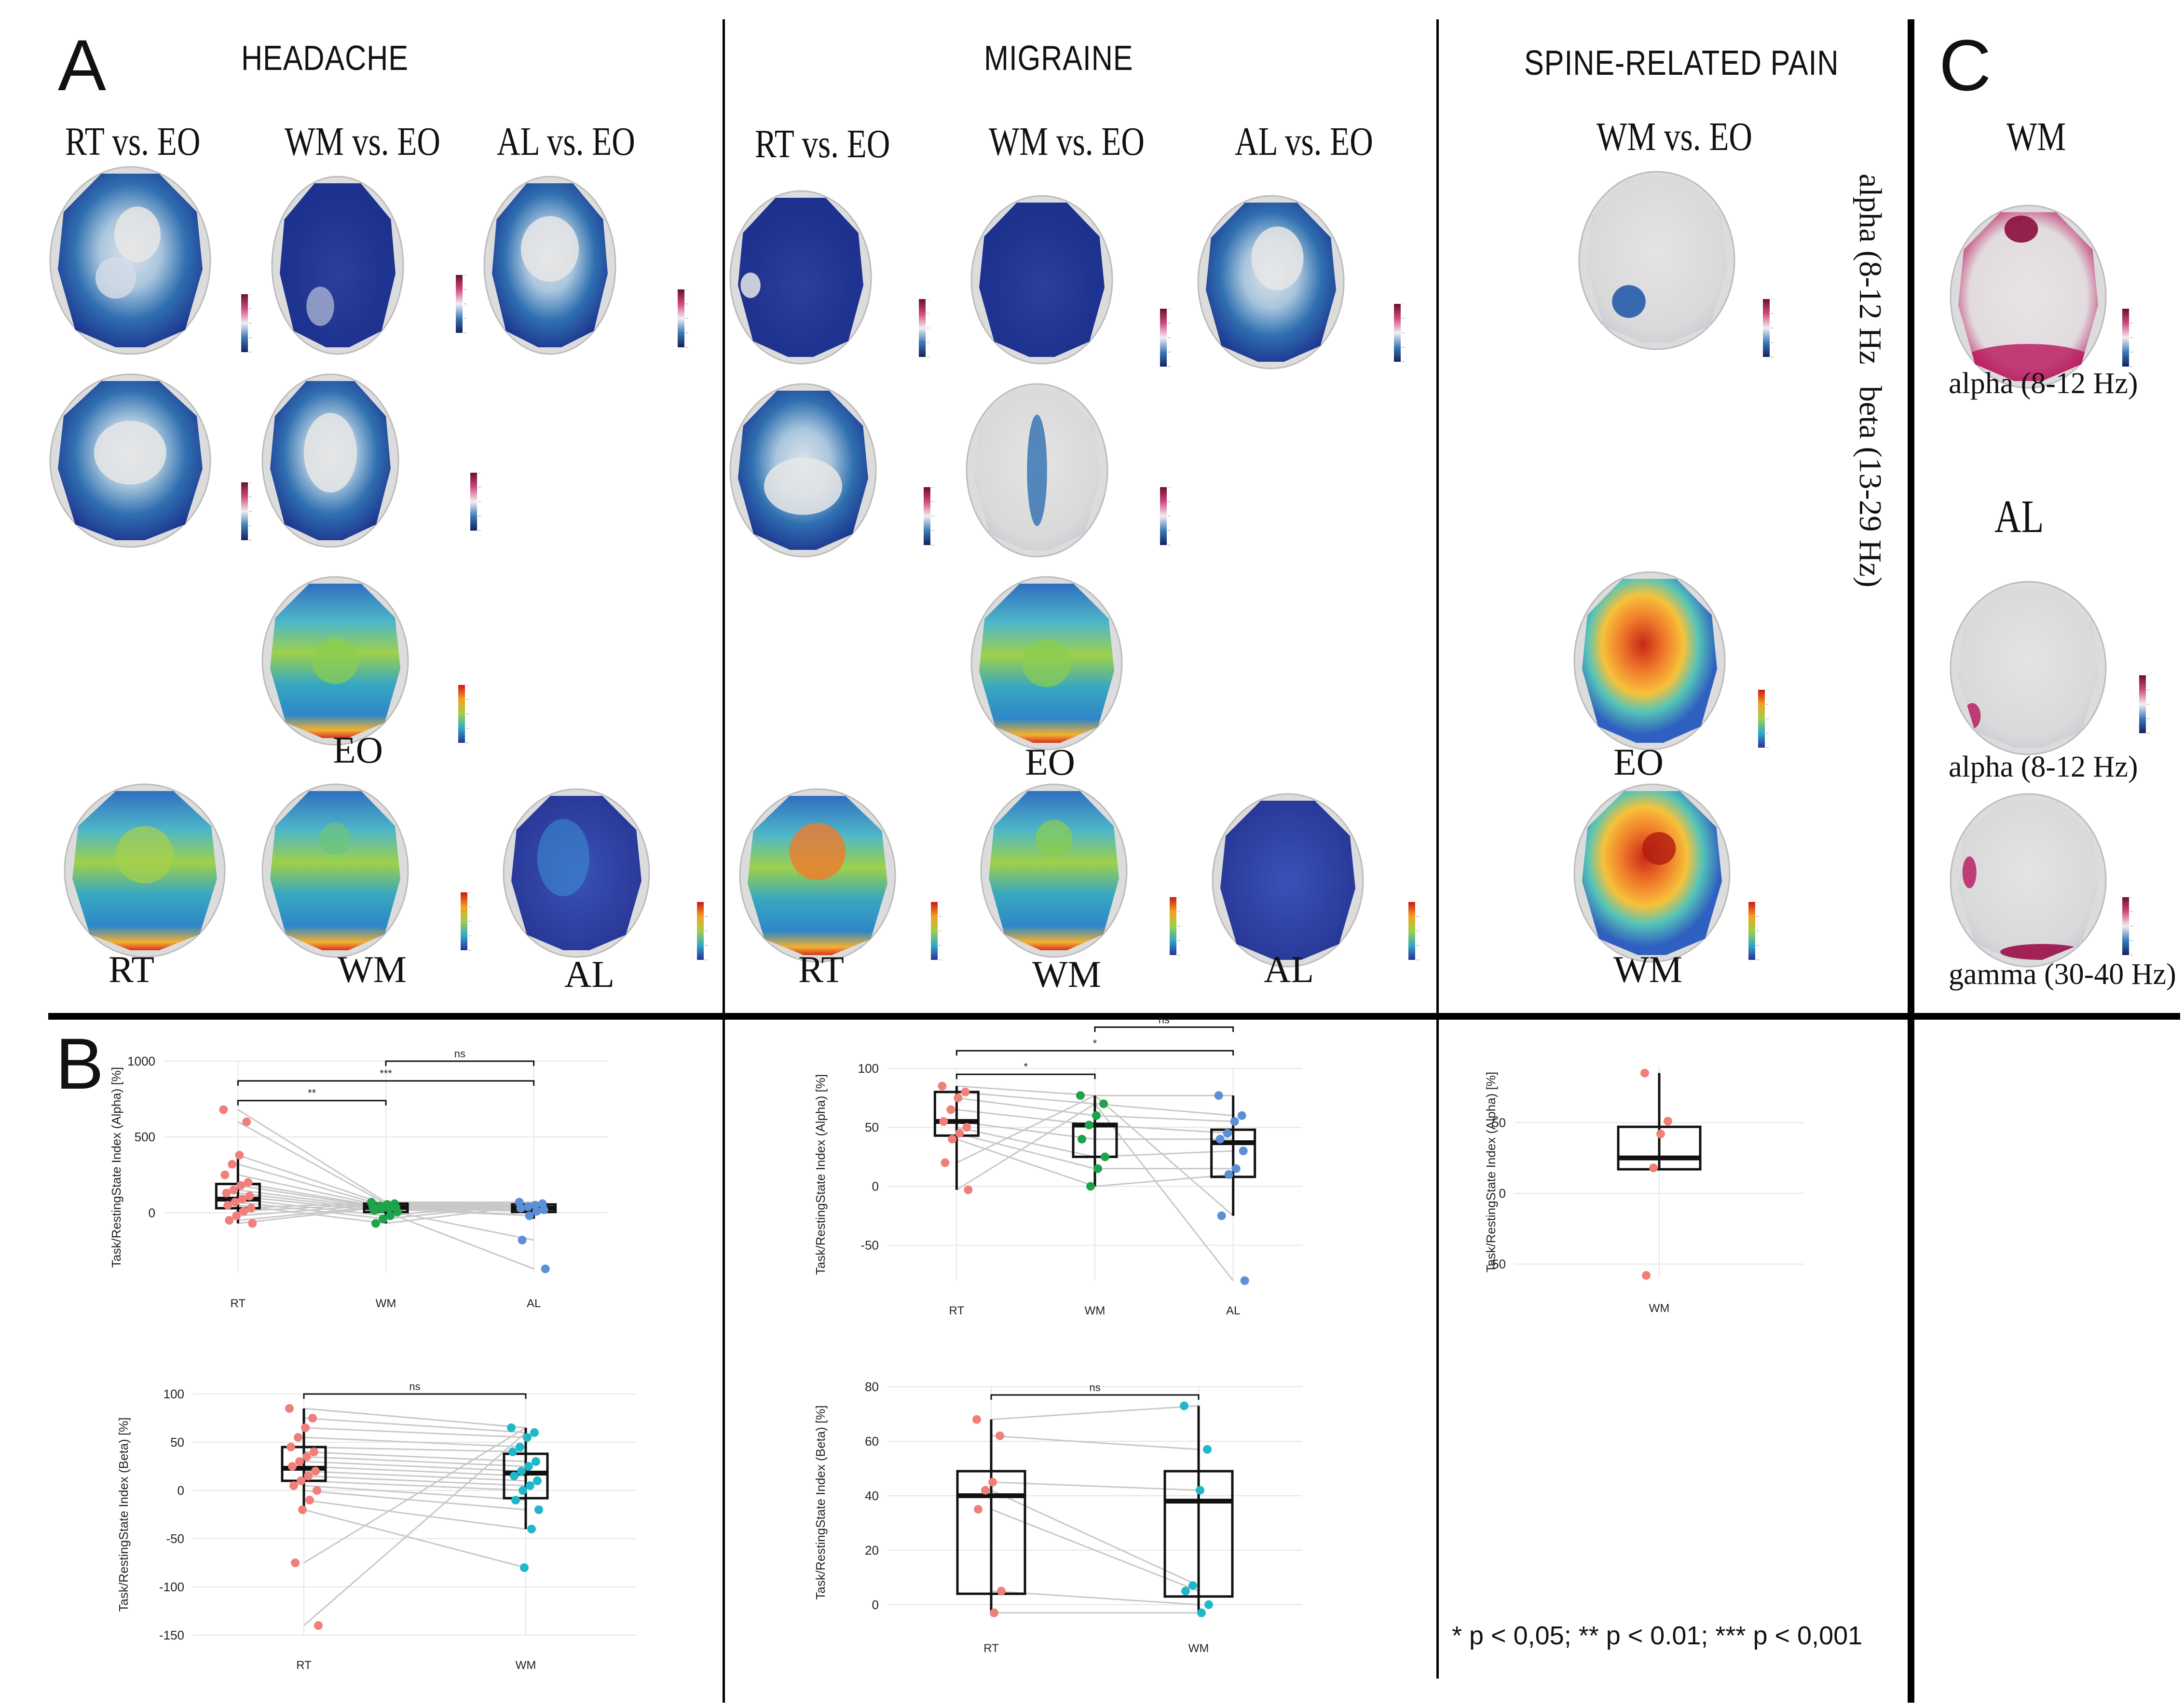  What do you see at coordinates (872, 1496) in the screenshot?
I see `y-tick-label: 40` at bounding box center [872, 1496].